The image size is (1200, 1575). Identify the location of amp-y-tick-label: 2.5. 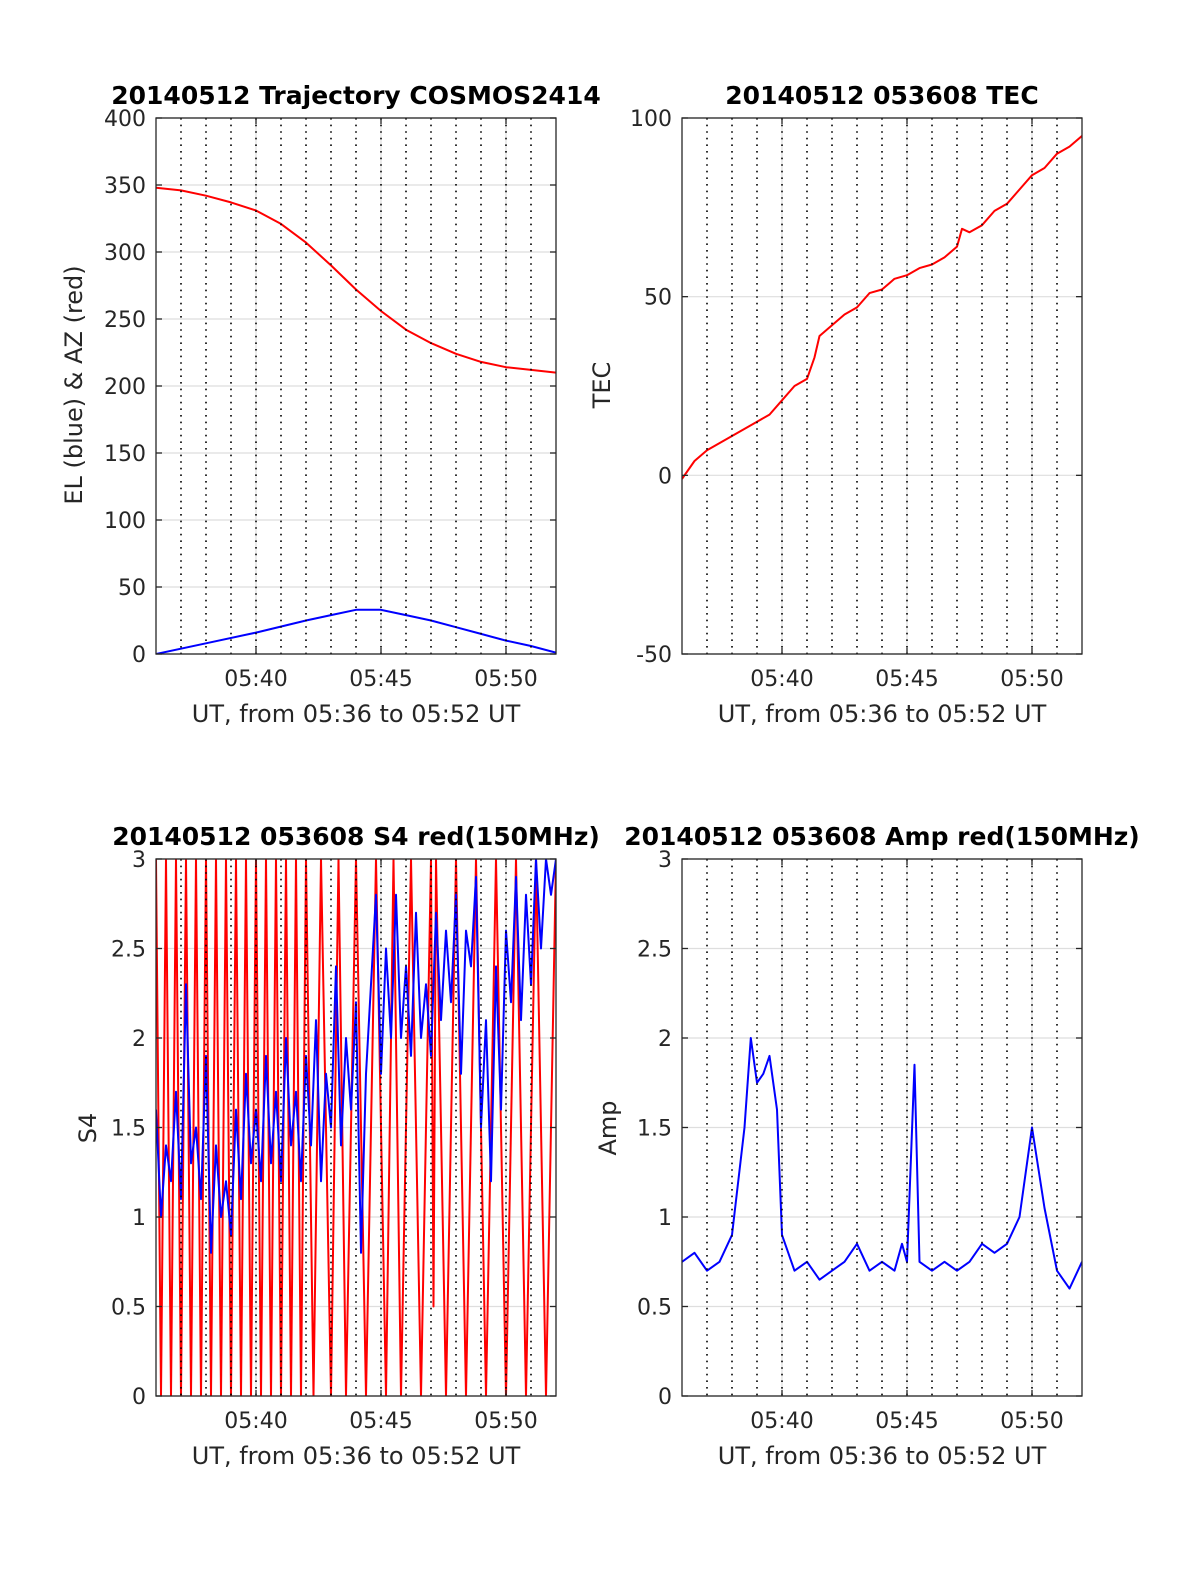
(654, 950).